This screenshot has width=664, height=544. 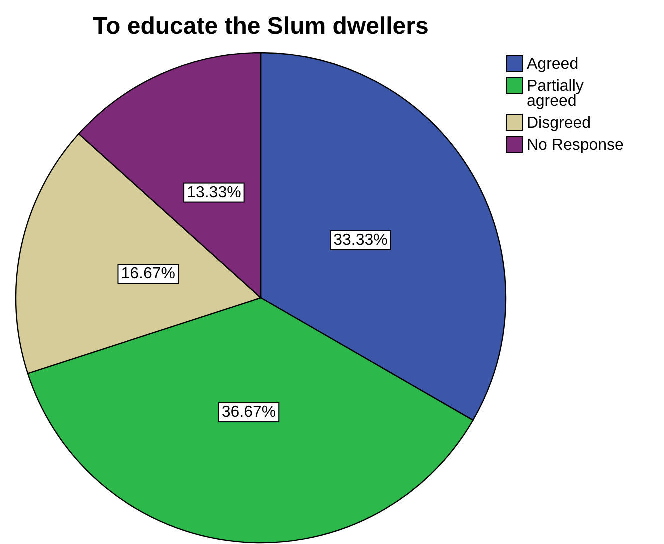 I want to click on legend-label: Partially agreed, so click(x=555, y=94).